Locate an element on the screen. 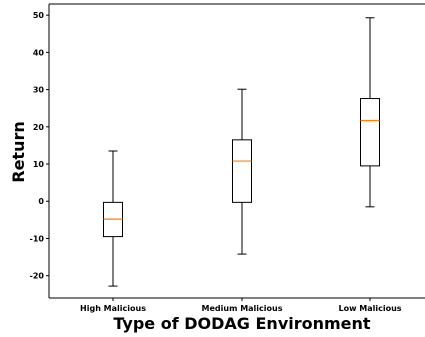 Image resolution: width=425 pixels, height=337 pixels. y-tick-label: 40 is located at coordinates (39, 52).